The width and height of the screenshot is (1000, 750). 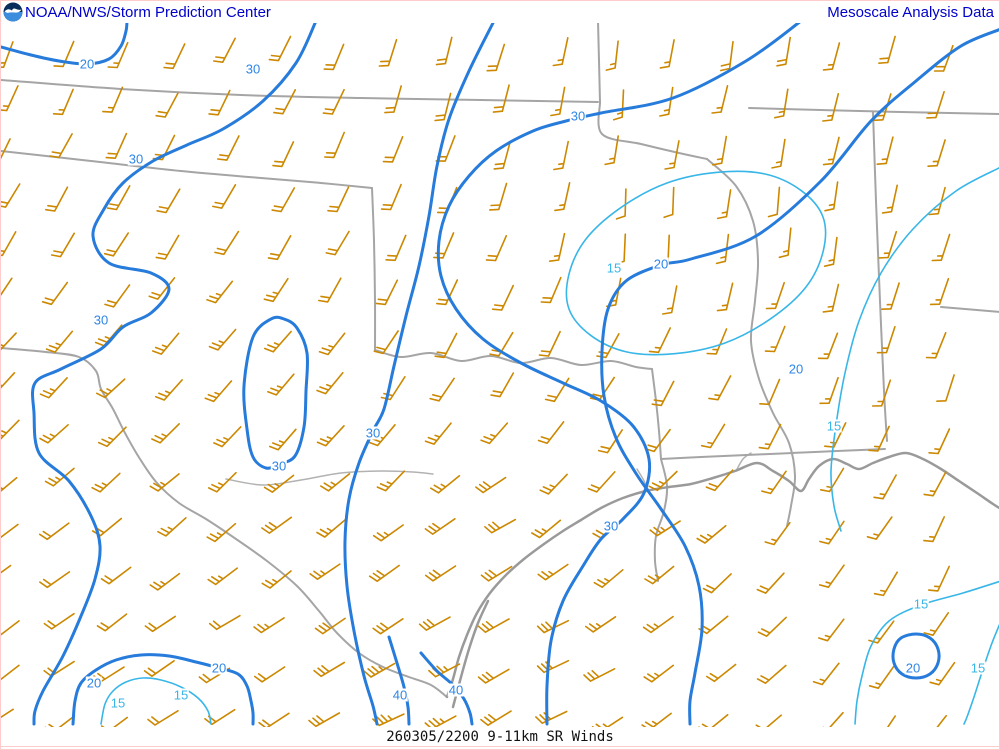 I want to click on map-caption: 260305/2200 9-11km SR Winds, so click(x=500, y=737).